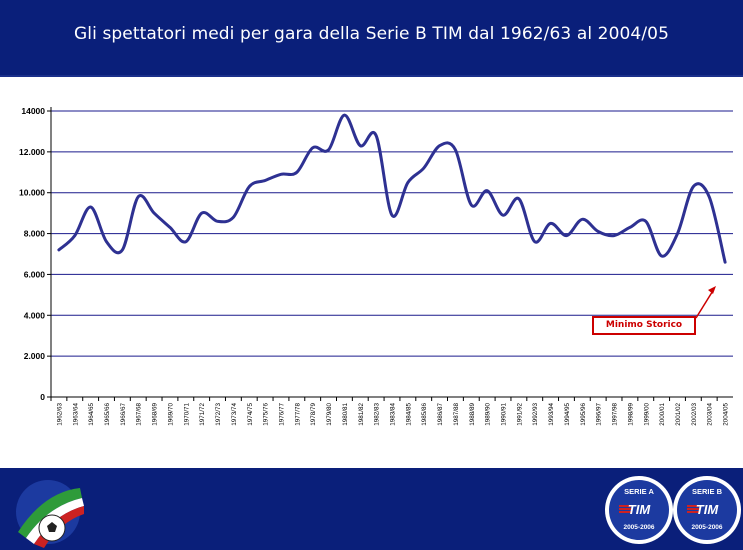  Describe the element at coordinates (424, 414) in the screenshot. I see `x-tick-label: 1985/86` at that location.